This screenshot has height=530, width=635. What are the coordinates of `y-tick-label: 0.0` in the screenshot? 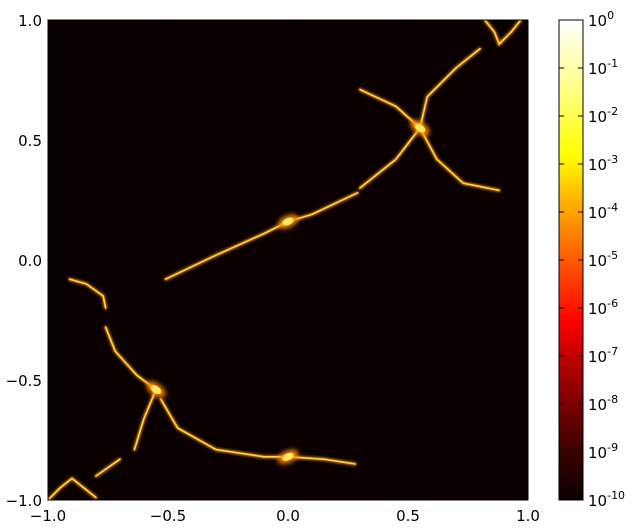 It's located at (30, 261).